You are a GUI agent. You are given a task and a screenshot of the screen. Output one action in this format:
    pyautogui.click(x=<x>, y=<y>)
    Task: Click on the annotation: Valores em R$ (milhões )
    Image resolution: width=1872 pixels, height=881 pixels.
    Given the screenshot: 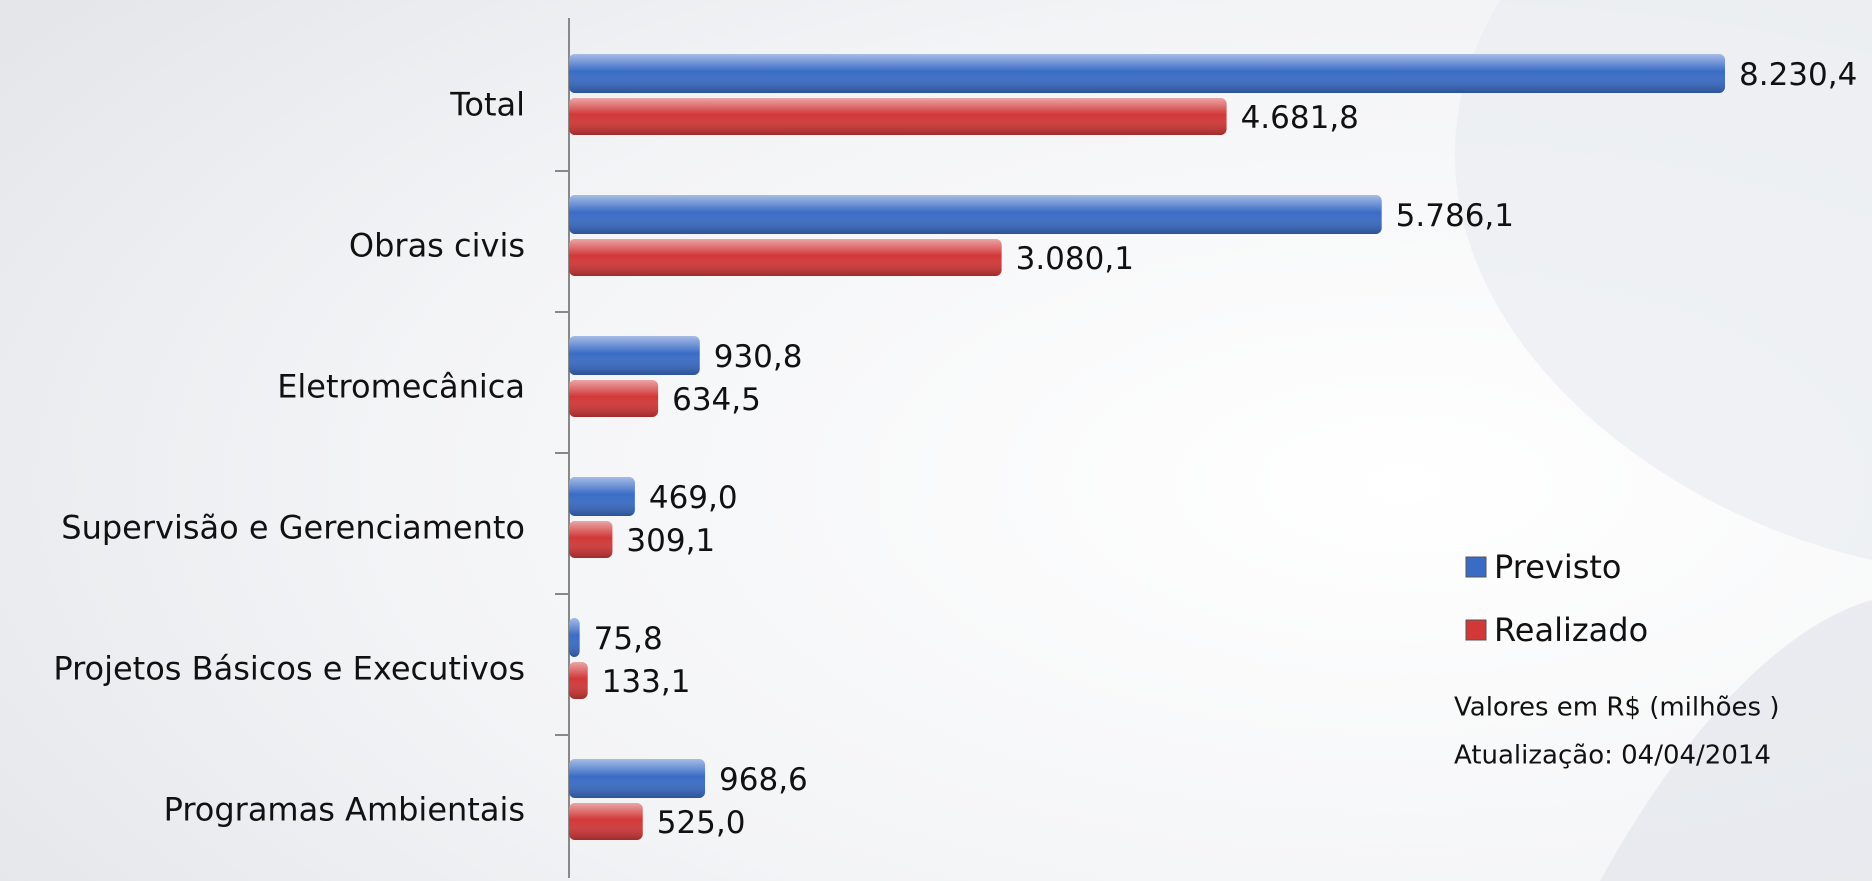 What is the action you would take?
    pyautogui.click(x=1616, y=708)
    